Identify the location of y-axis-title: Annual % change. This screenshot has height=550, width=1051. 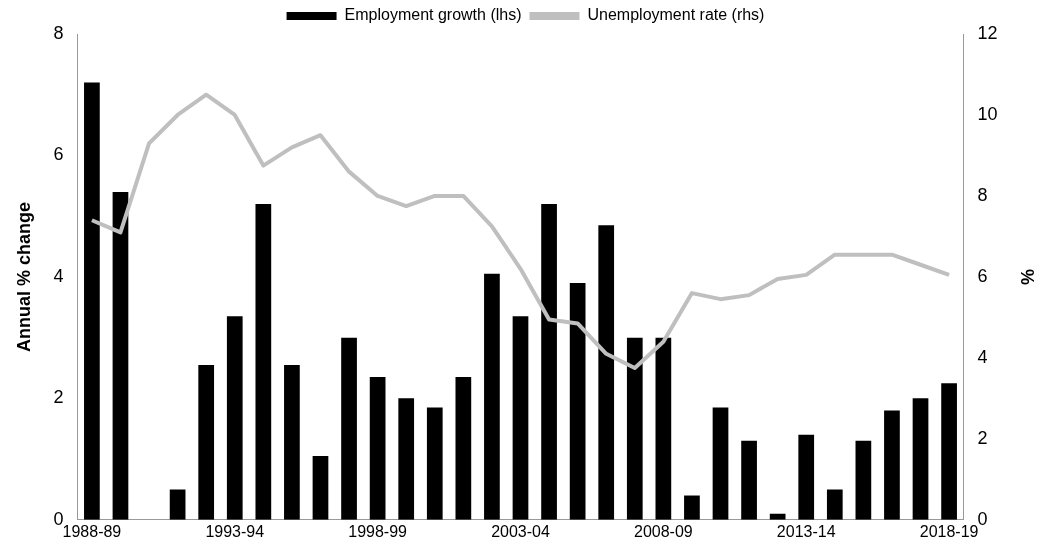
(23, 276).